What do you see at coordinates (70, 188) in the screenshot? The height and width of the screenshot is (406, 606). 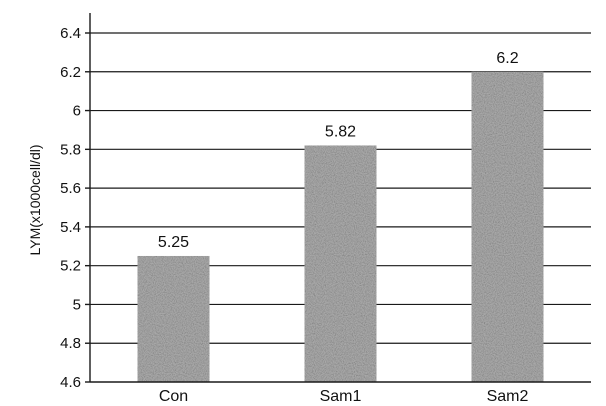 I see `y-tick-label: 5.6` at bounding box center [70, 188].